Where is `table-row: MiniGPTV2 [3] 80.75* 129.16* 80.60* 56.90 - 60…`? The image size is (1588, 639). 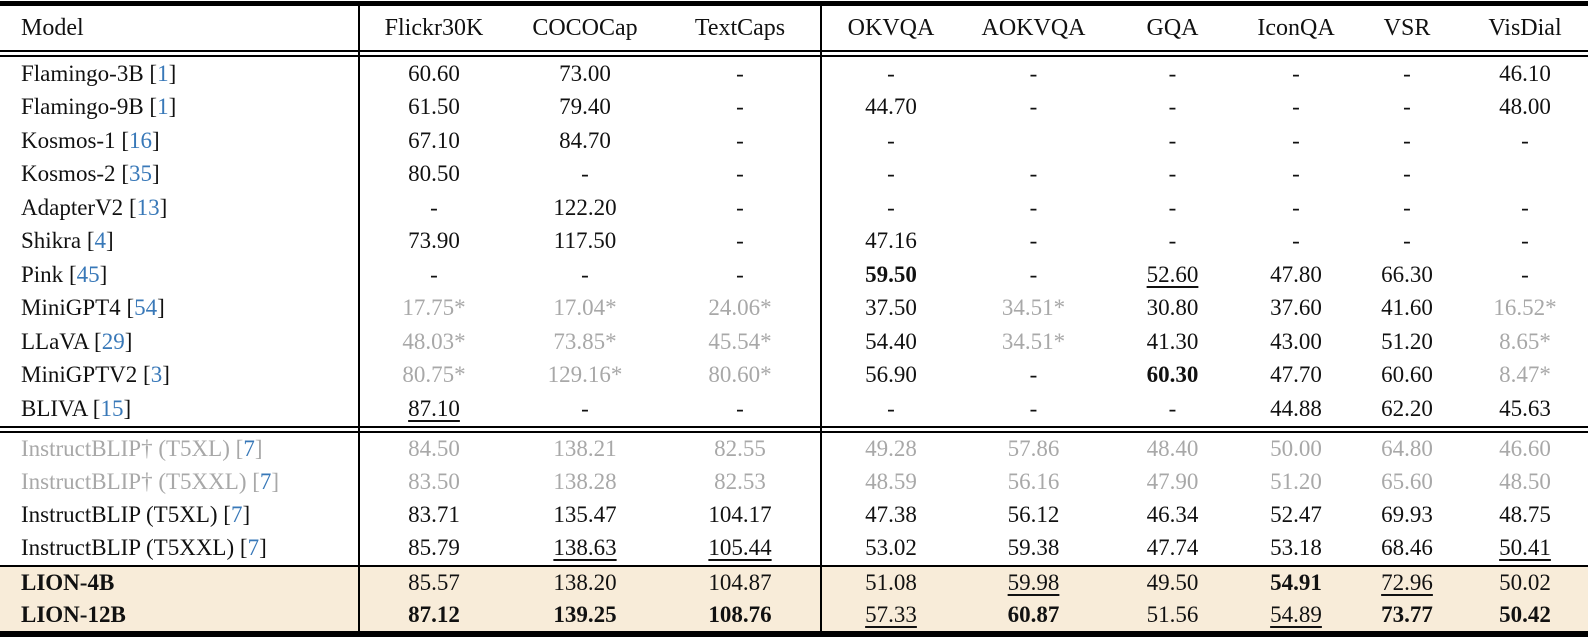
table-row: MiniGPTV2 [3] 80.75* 129.16* 80.60* 56.90 - 60… is located at coordinates (794, 376).